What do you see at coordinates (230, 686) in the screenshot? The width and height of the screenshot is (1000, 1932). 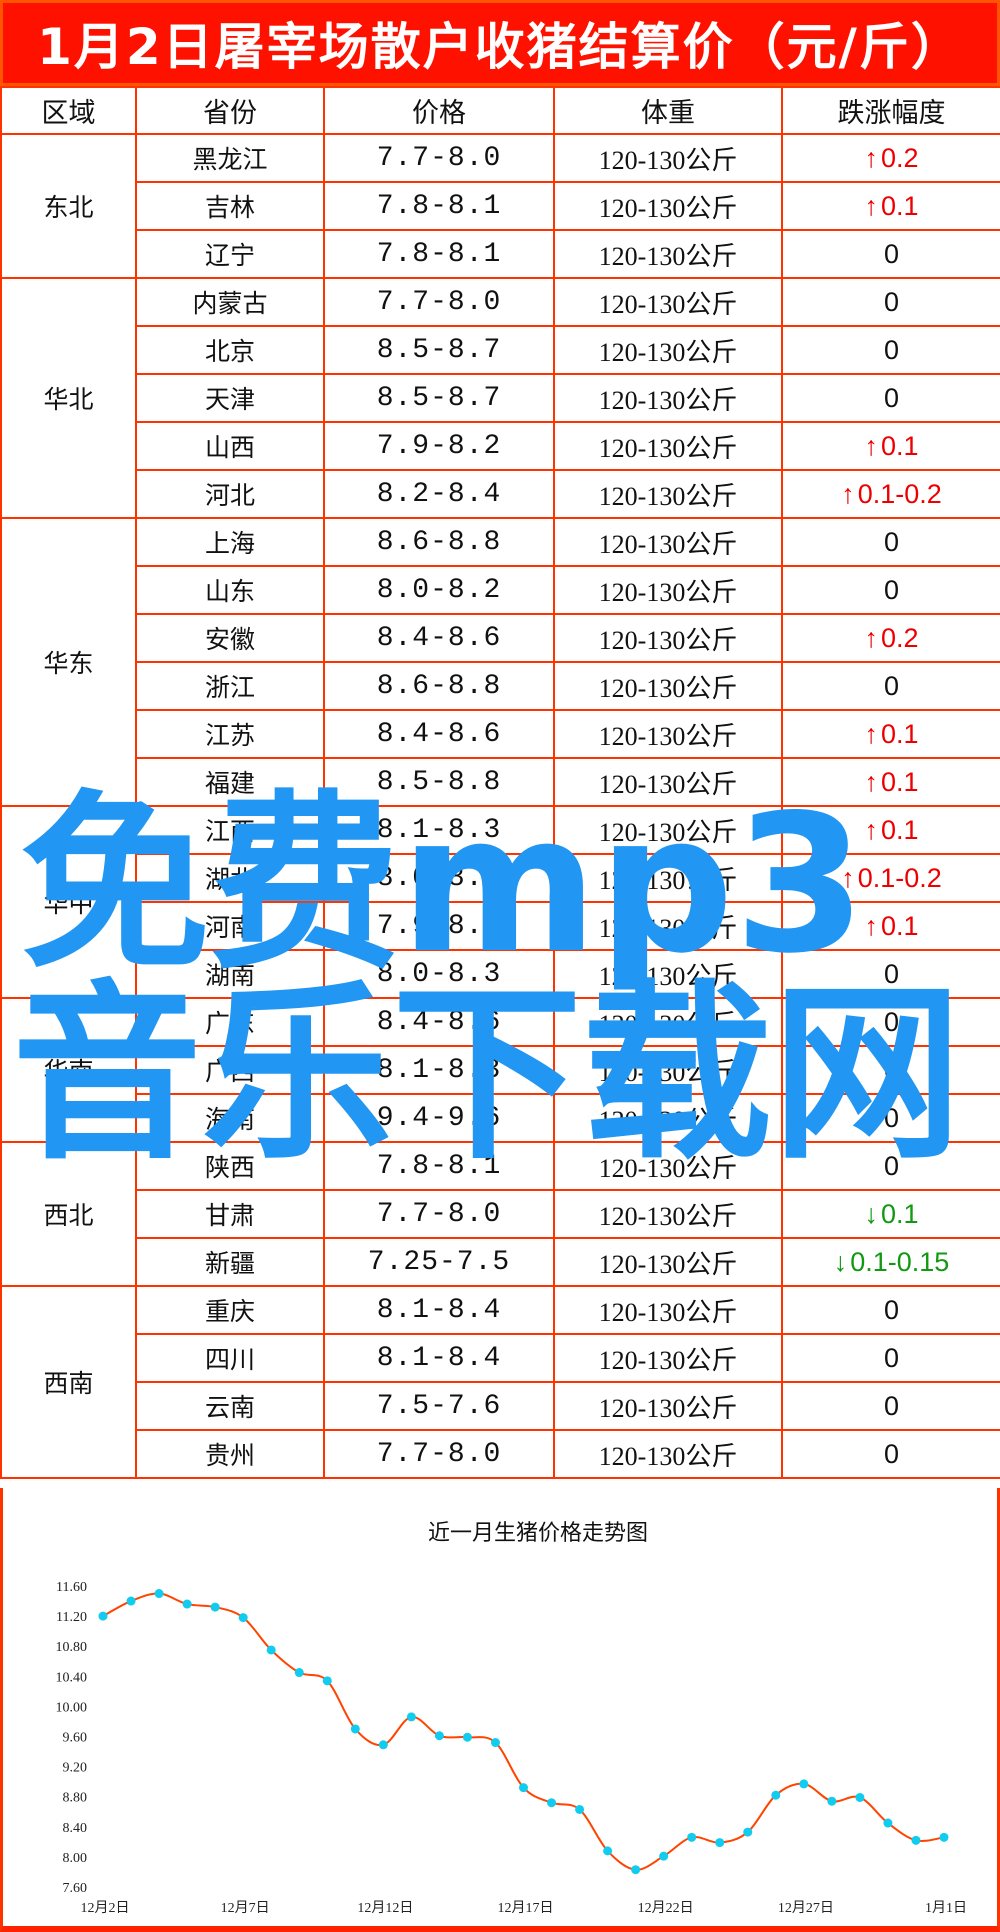 I see `province-cell: 浙江` at bounding box center [230, 686].